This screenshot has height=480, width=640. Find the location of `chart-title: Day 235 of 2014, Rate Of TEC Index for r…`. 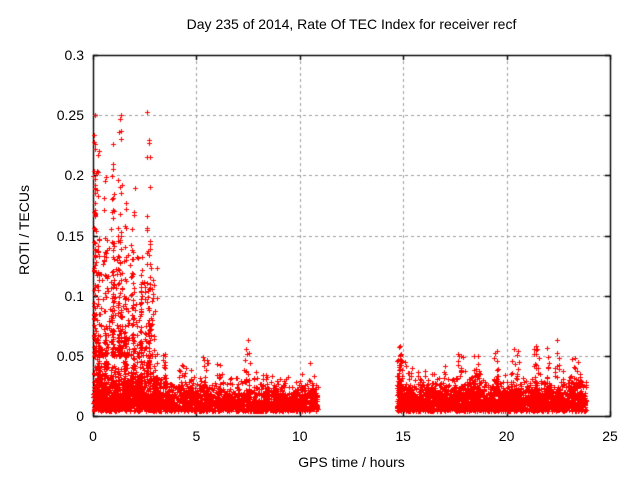

chart-title: Day 235 of 2014, Rate Of TEC Index for r… is located at coordinates (351, 24).